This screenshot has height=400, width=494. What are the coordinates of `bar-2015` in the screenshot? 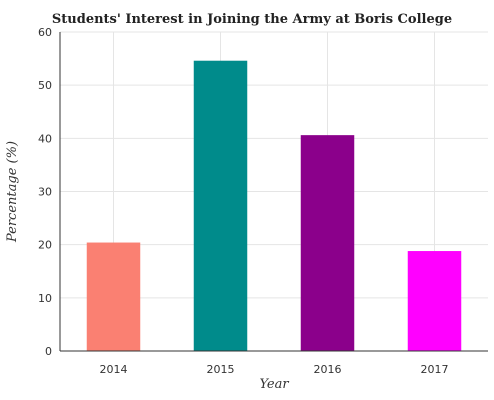 It's located at (220, 206).